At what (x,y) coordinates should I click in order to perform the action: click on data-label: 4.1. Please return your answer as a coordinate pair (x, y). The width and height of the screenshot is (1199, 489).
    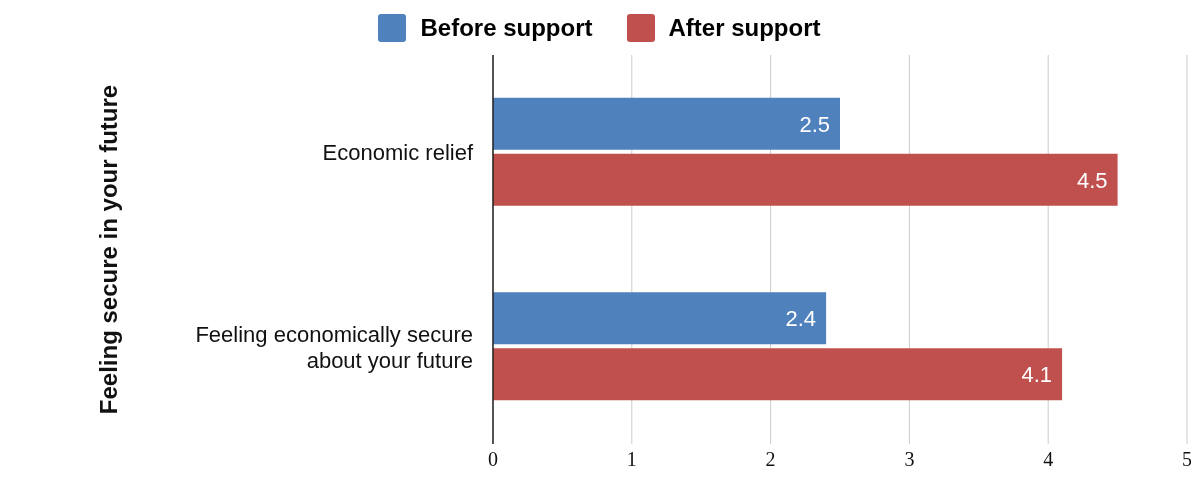
    Looking at the image, I should click on (1037, 375).